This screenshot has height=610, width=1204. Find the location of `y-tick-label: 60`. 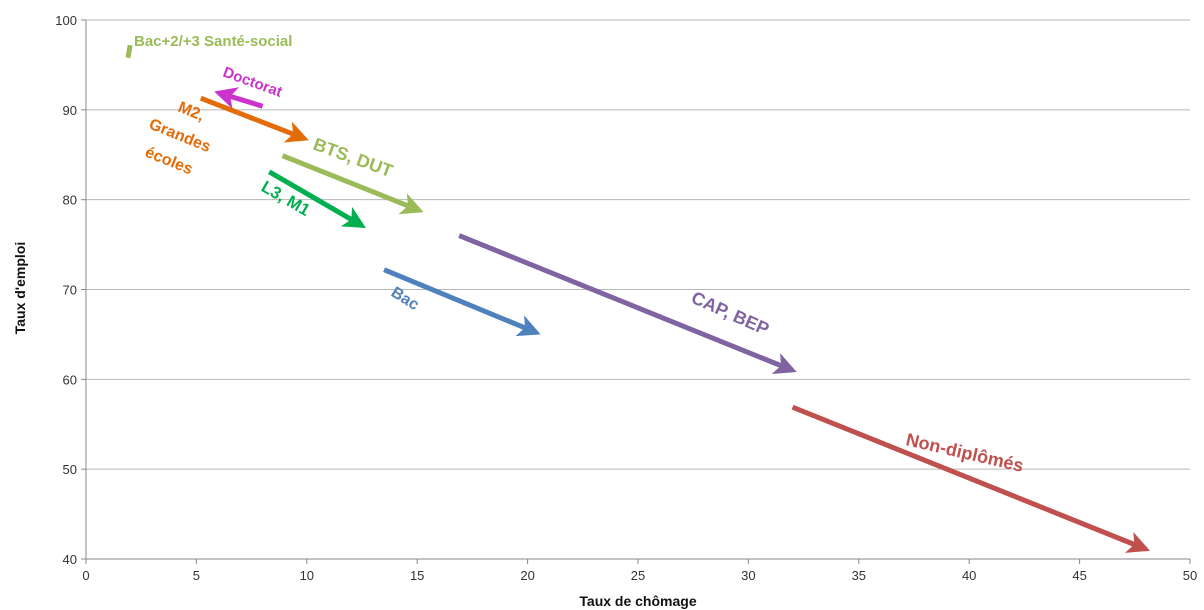

y-tick-label: 60 is located at coordinates (70, 379).